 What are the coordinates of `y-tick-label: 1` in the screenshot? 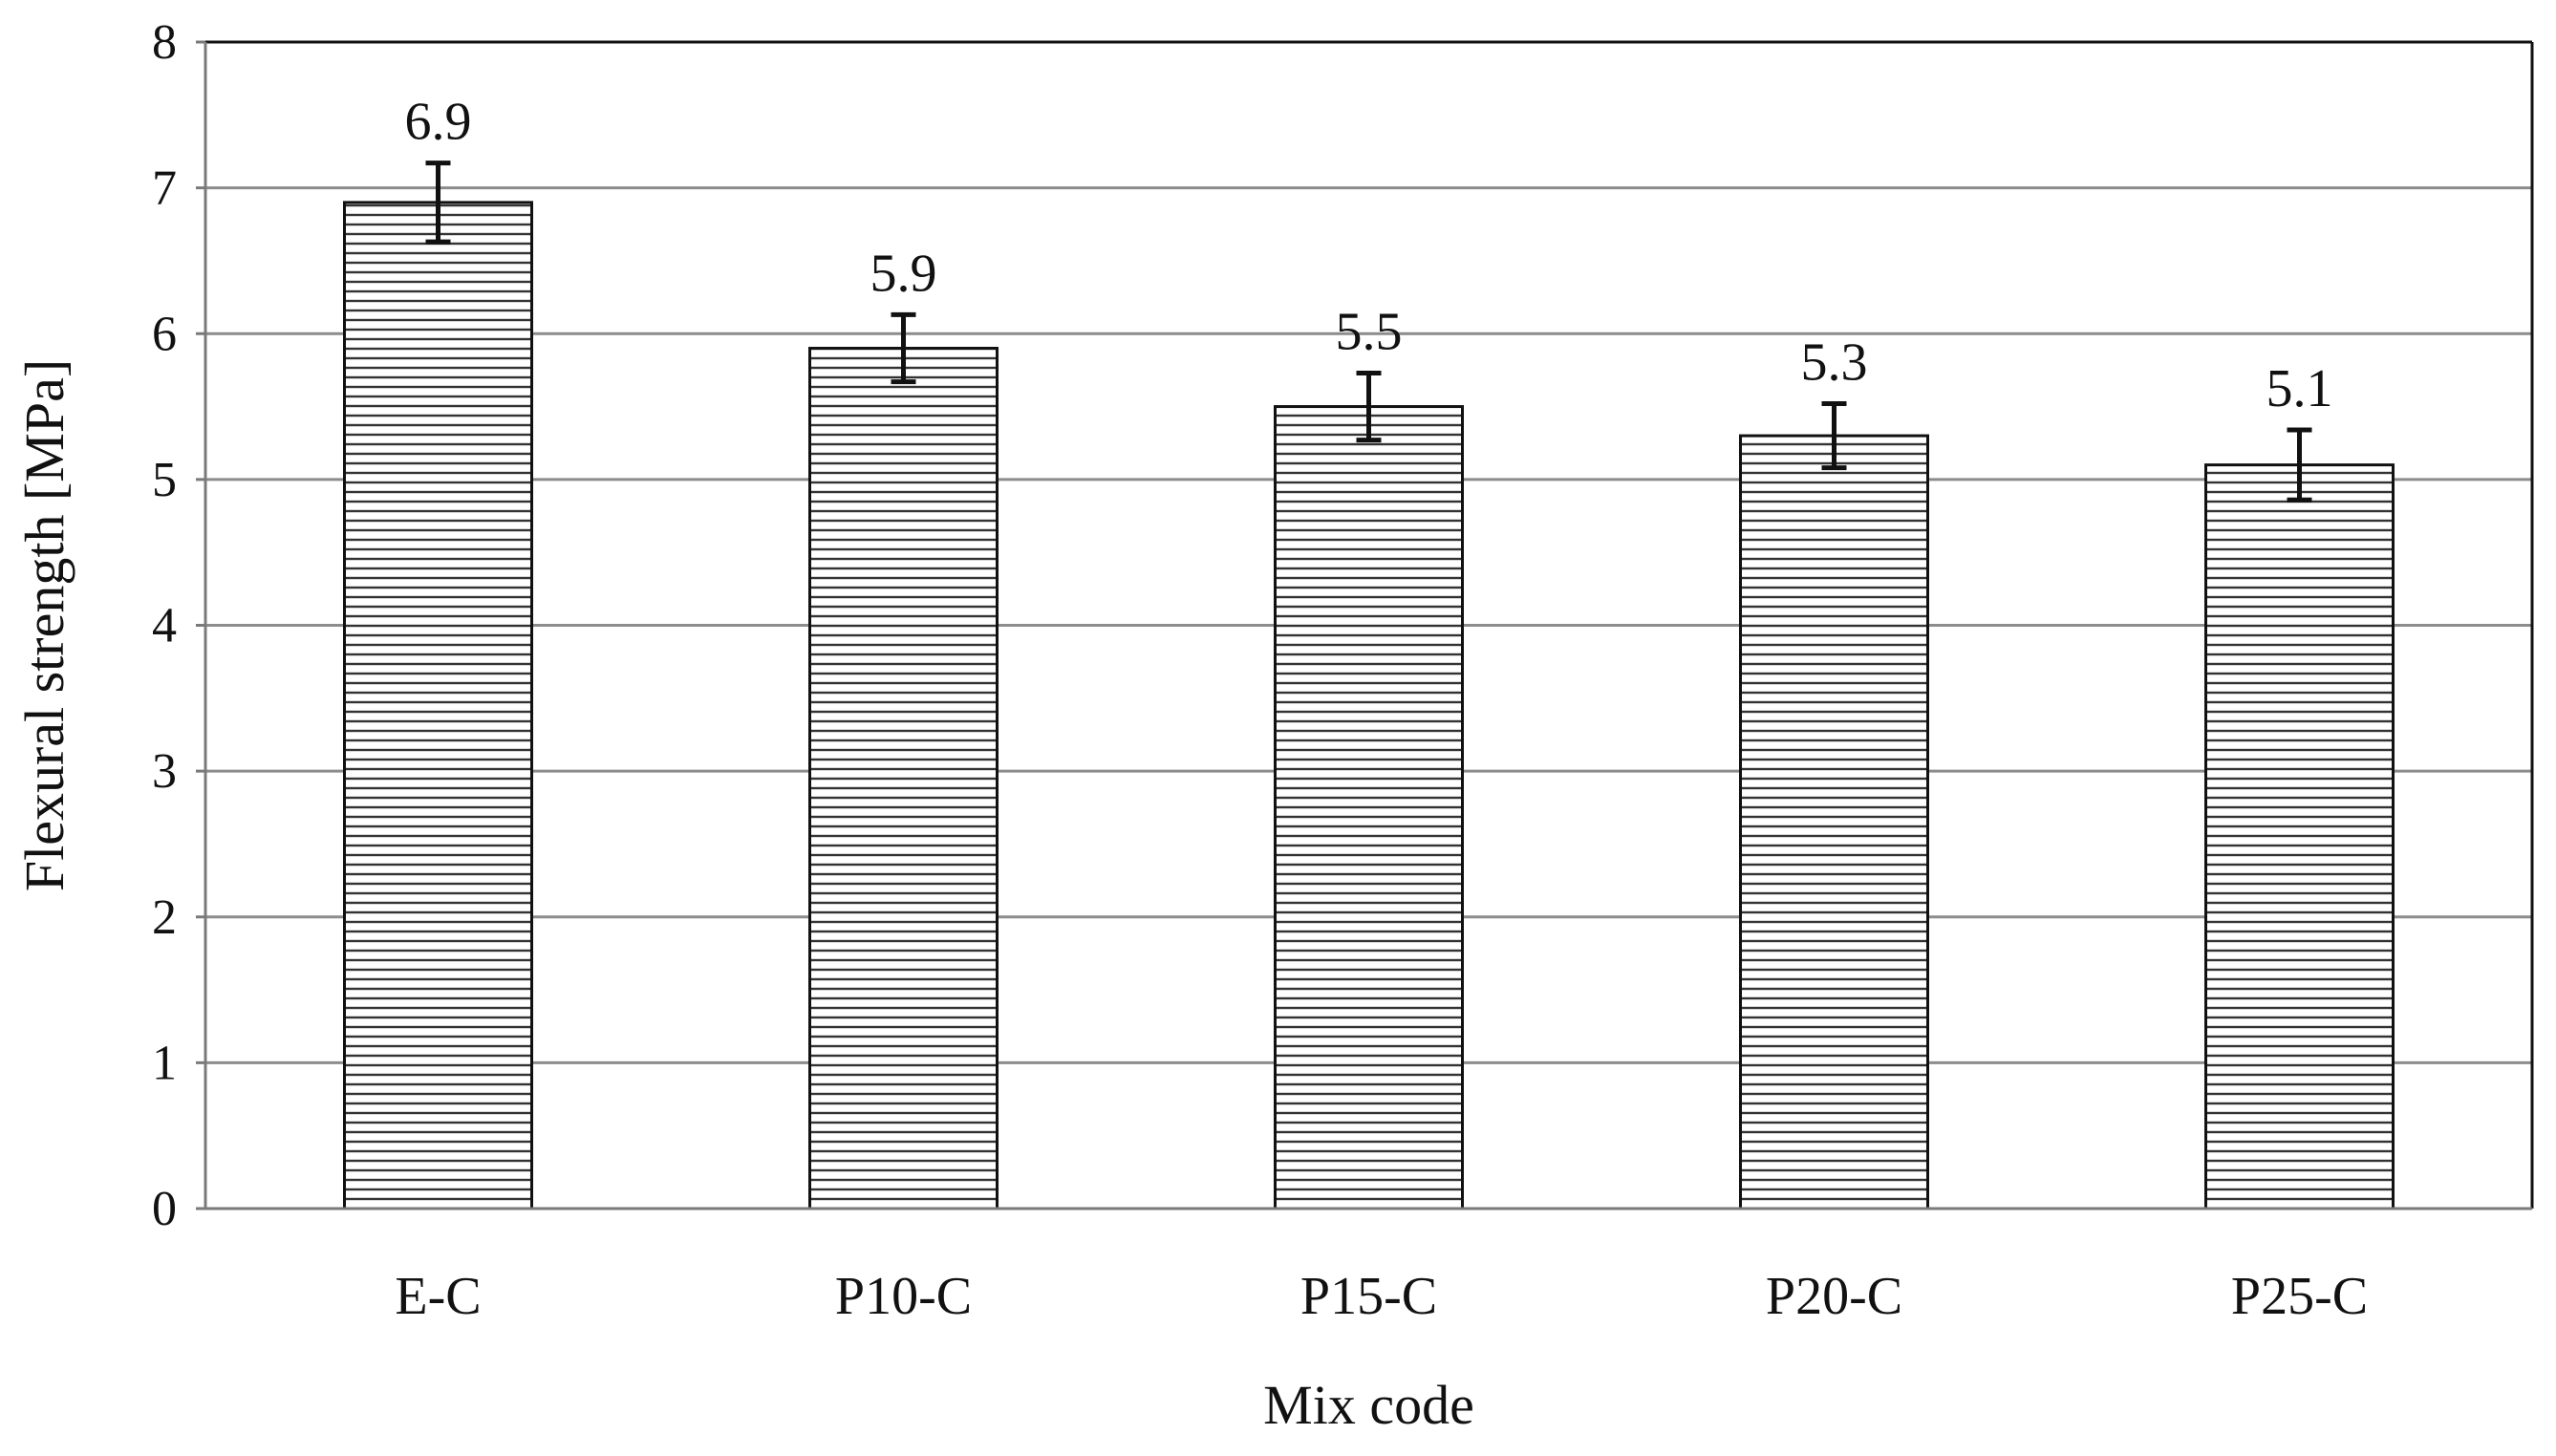 It's located at (164, 1063).